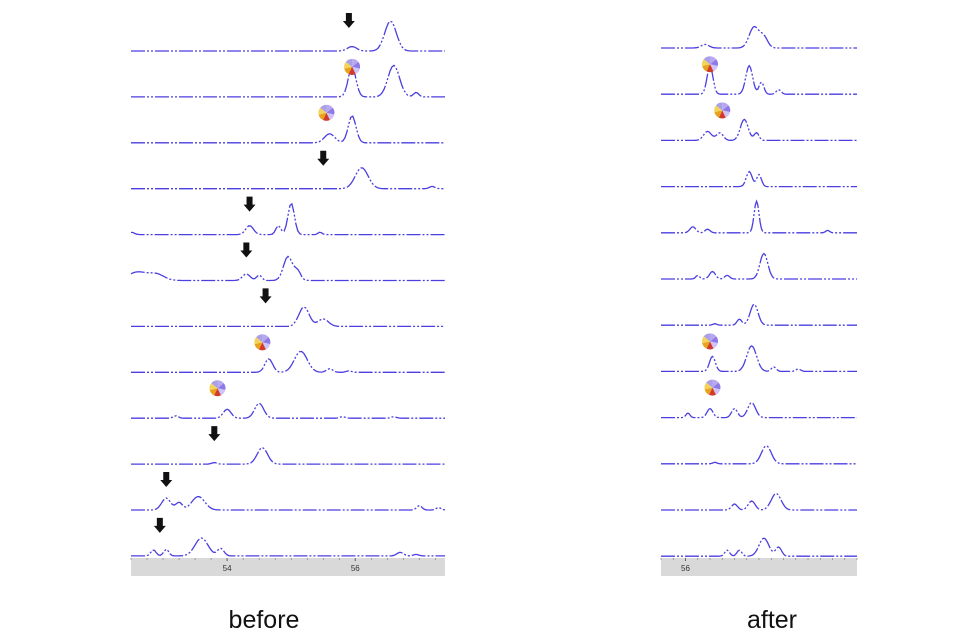 The image size is (976, 642). I want to click on caption-after: after, so click(772, 620).